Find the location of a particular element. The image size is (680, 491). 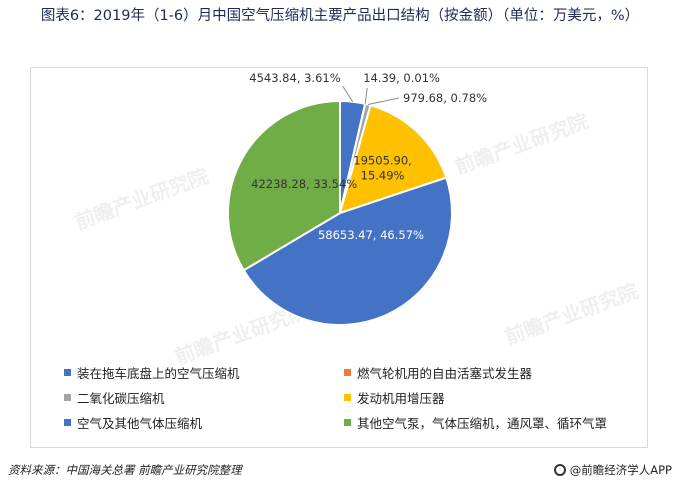

brand-logo-icon is located at coordinates (559, 470).